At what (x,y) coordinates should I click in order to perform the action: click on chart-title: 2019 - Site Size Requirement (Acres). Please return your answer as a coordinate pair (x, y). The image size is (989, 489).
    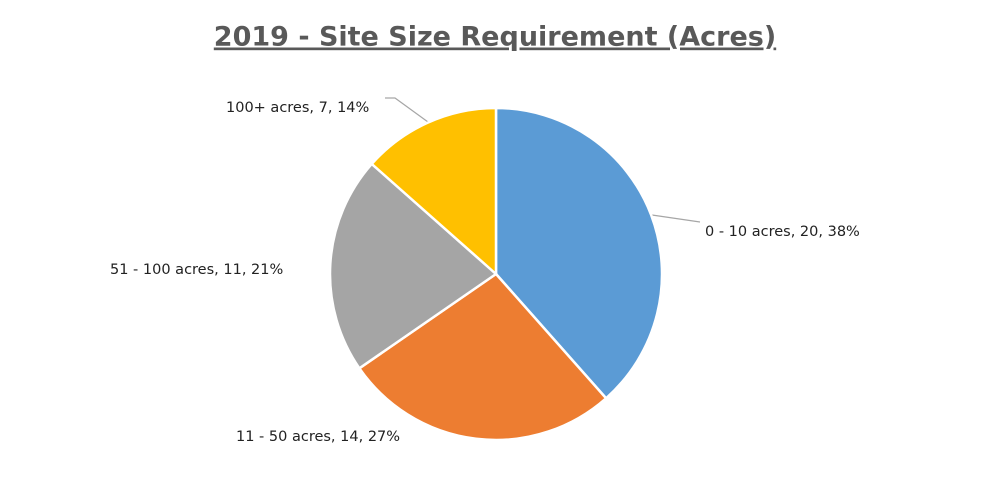
    Looking at the image, I should click on (495, 37).